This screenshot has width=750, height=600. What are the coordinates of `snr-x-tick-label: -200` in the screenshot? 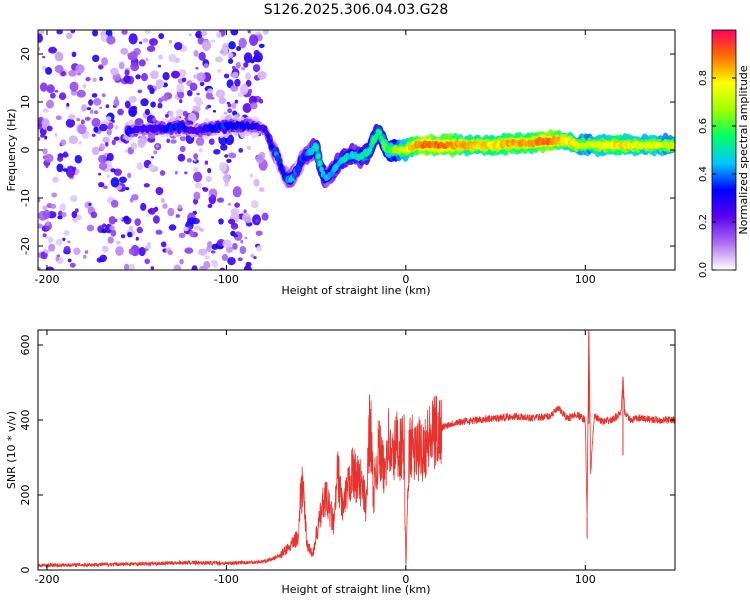 It's located at (46, 579).